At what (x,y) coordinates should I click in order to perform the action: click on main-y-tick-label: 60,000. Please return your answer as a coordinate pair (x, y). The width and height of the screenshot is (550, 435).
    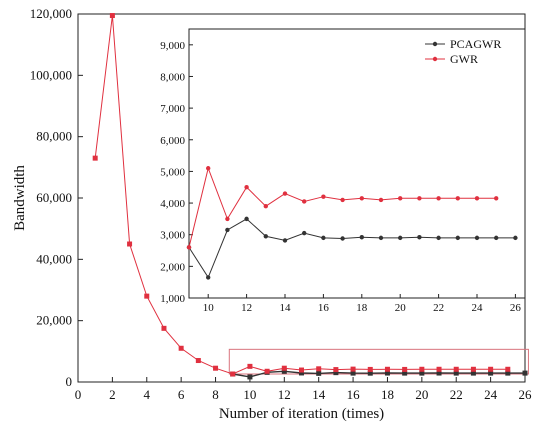
    Looking at the image, I should click on (54, 197).